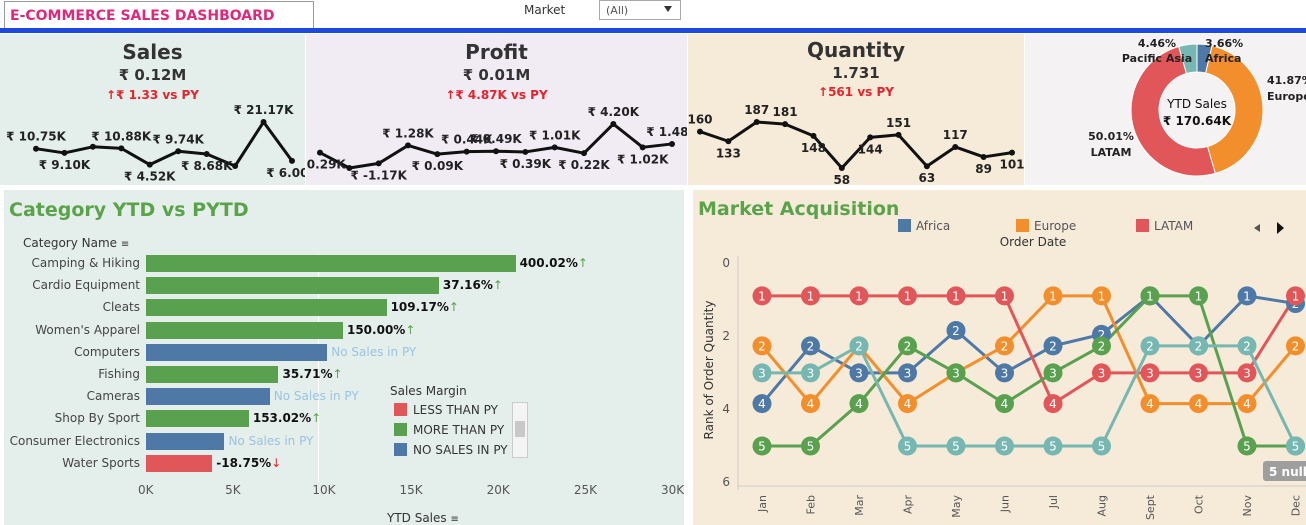  What do you see at coordinates (454, 519) in the screenshot?
I see `sort-icon: ≡` at bounding box center [454, 519].